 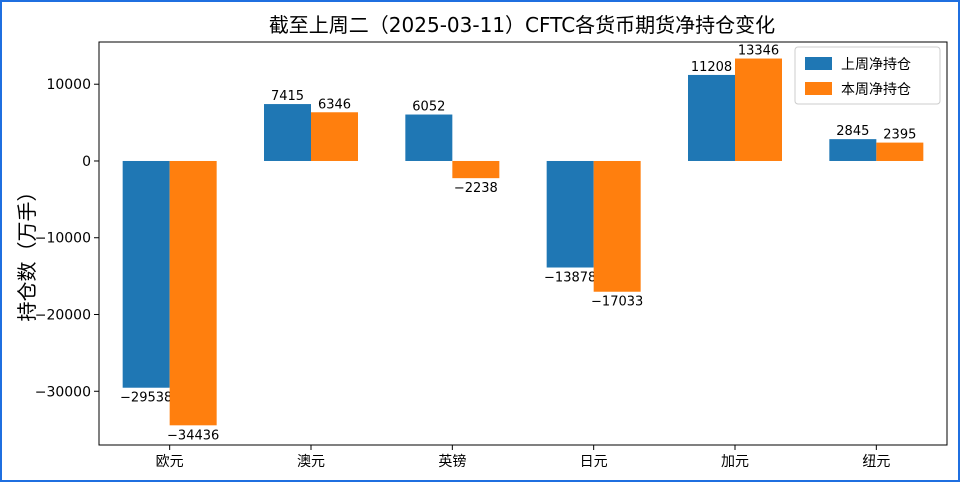 I want to click on chart-title: 截至上周二（2025-03-11）CFTC各货币期货净持仓变化, so click(x=522, y=25).